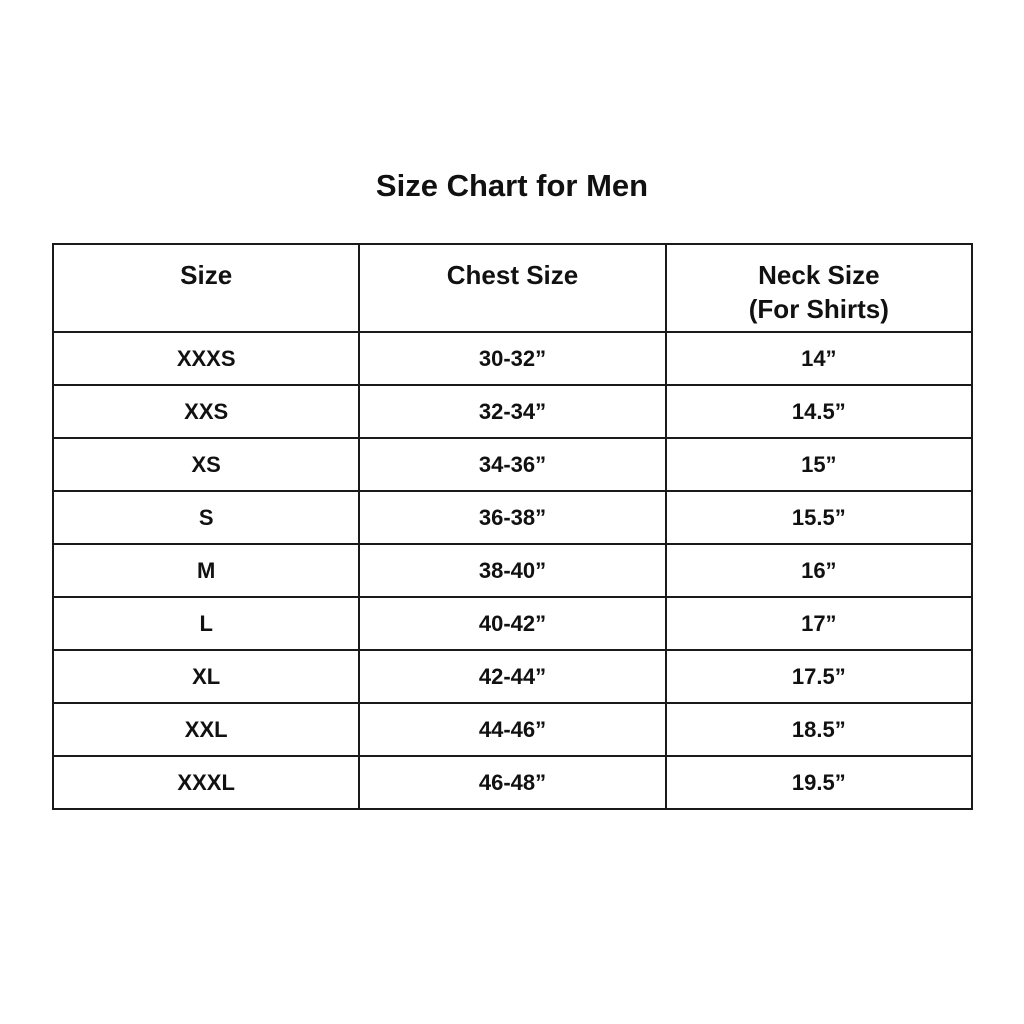 Image resolution: width=1024 pixels, height=1024 pixels. I want to click on size-cell: XS, so click(206, 464).